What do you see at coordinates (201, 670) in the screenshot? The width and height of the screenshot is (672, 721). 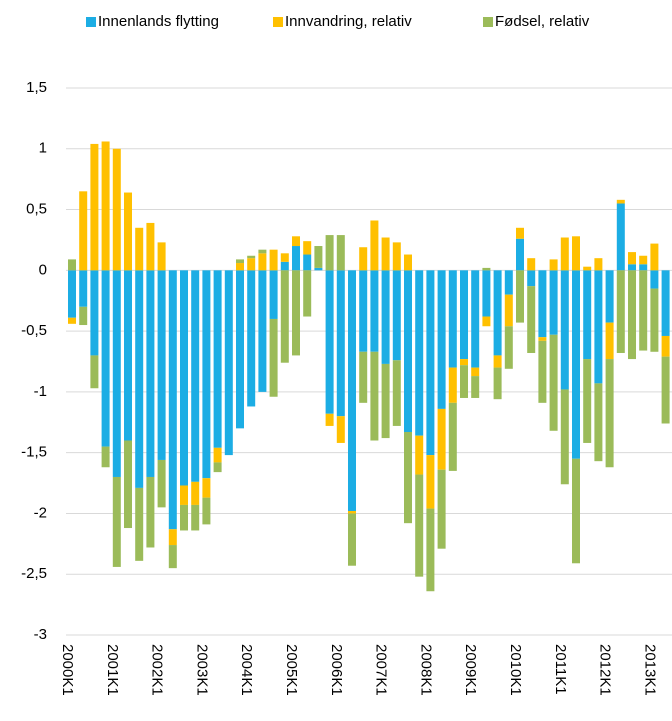 I see `x-tick-label: 2003K1` at bounding box center [201, 670].